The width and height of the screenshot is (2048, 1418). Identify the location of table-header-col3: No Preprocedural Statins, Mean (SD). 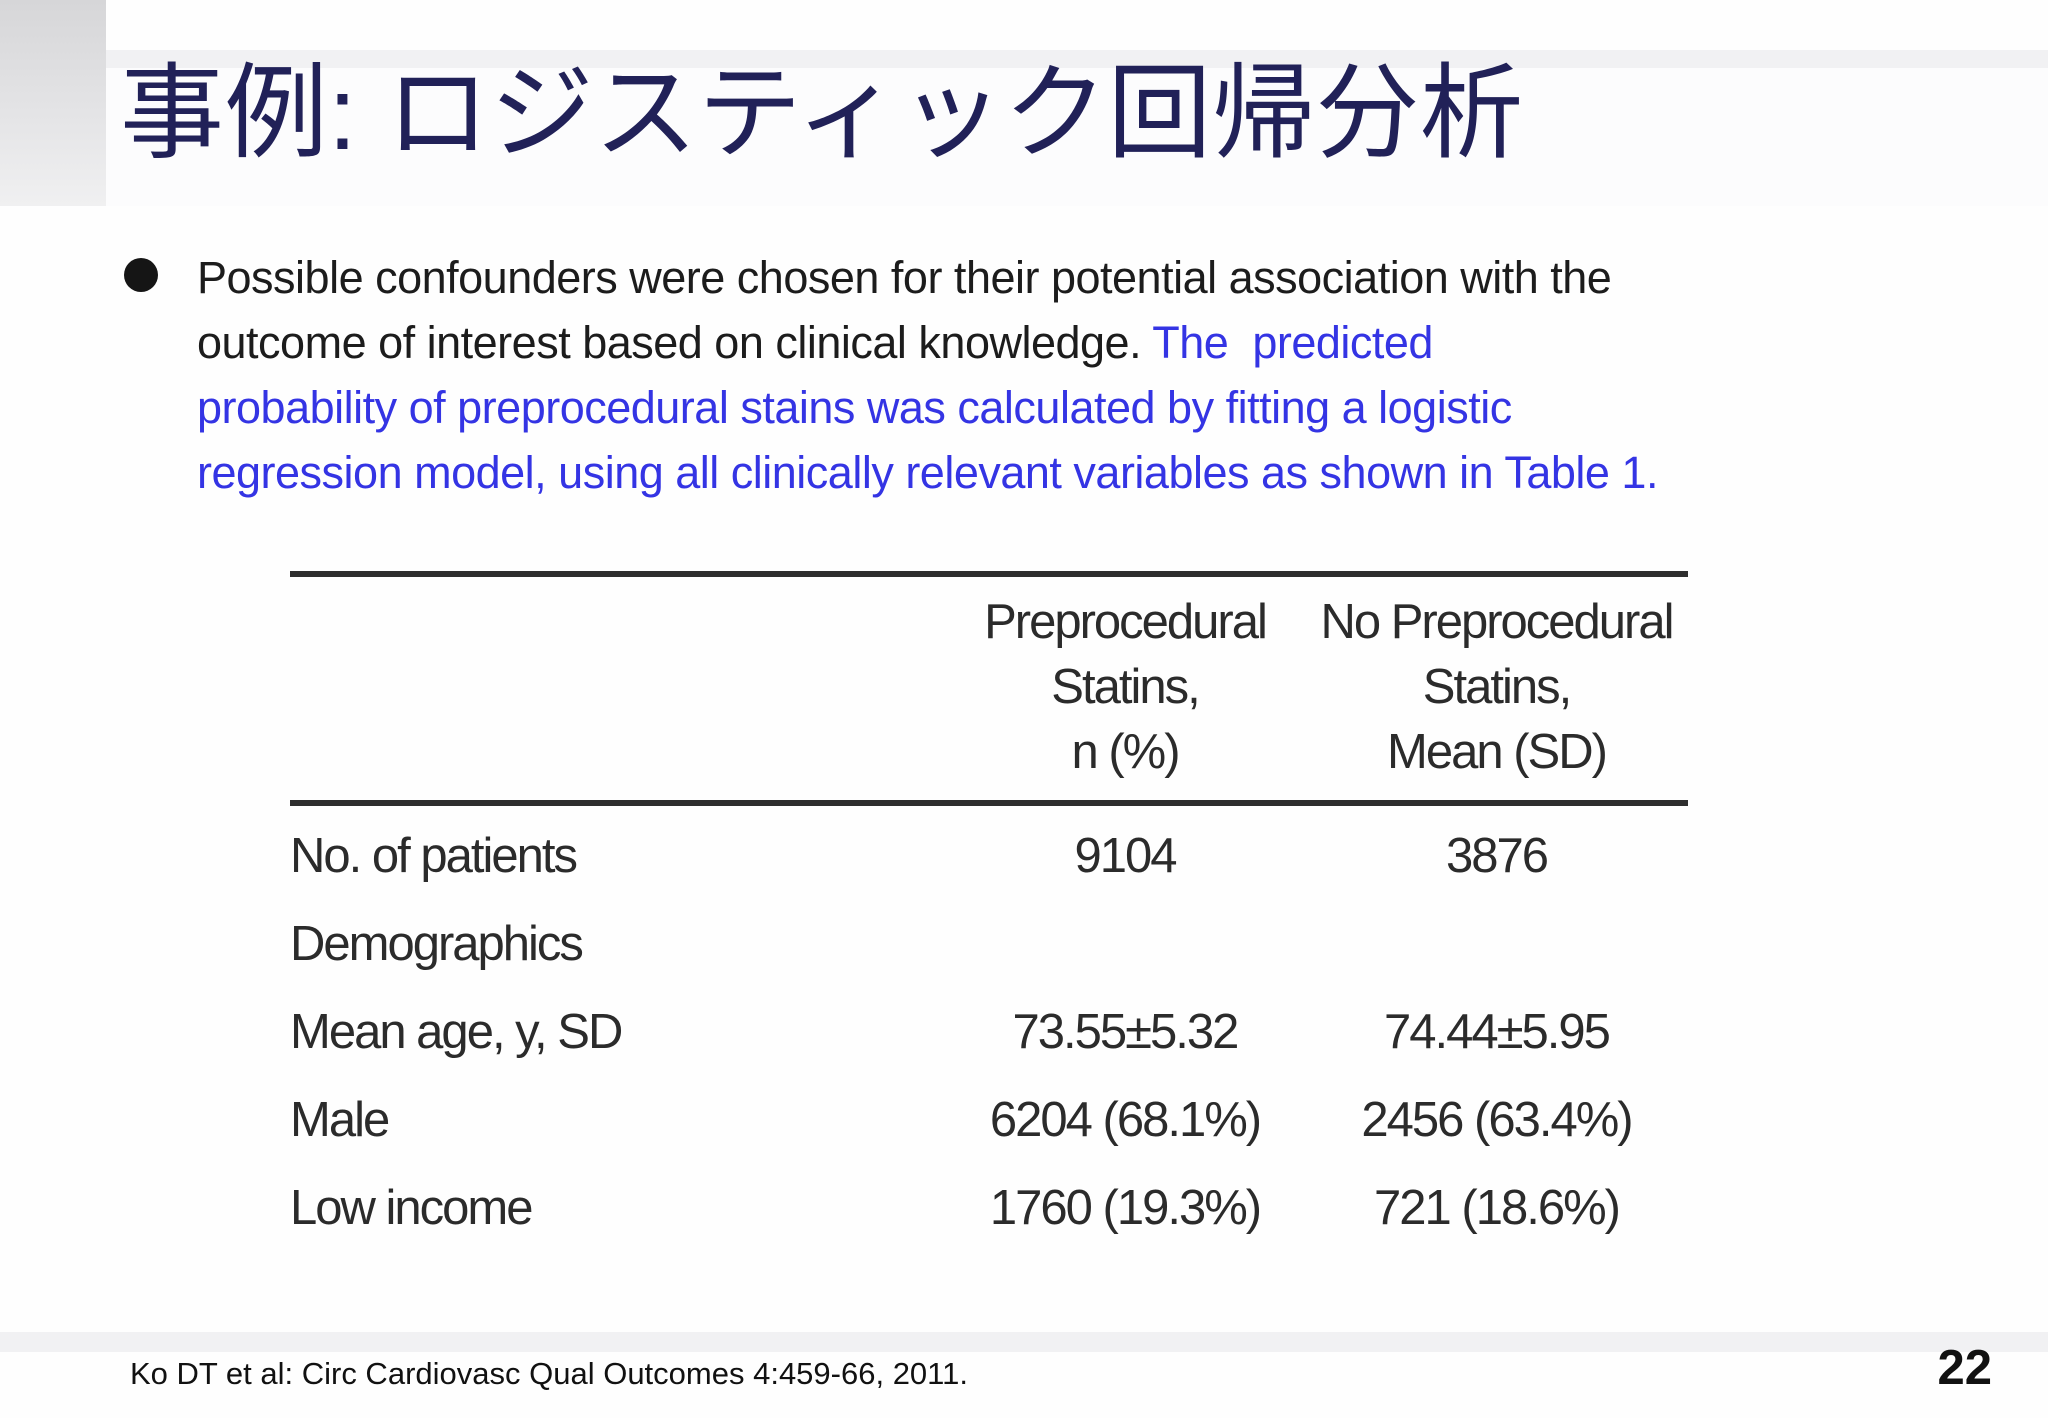
(1496, 687).